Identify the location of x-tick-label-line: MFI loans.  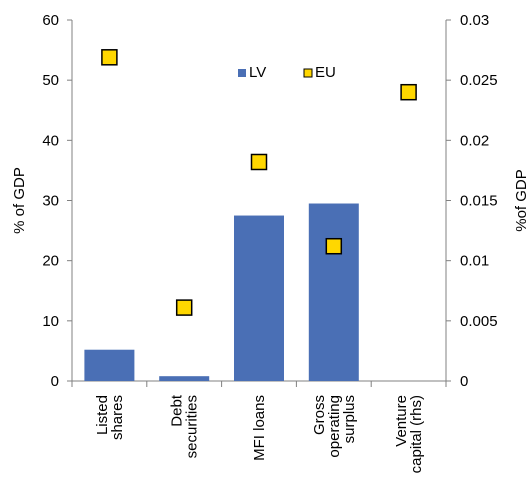
(259, 428).